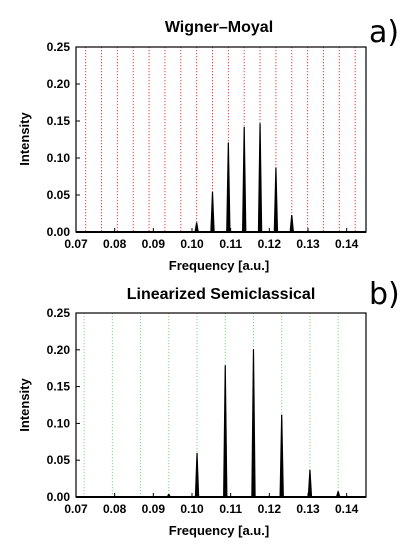 This screenshot has width=409, height=545. Describe the element at coordinates (59, 139) in the screenshot. I see `panel-a-y-tick-labels: 0.00 0.05 0.10 0.15 0.20 0.25` at that location.